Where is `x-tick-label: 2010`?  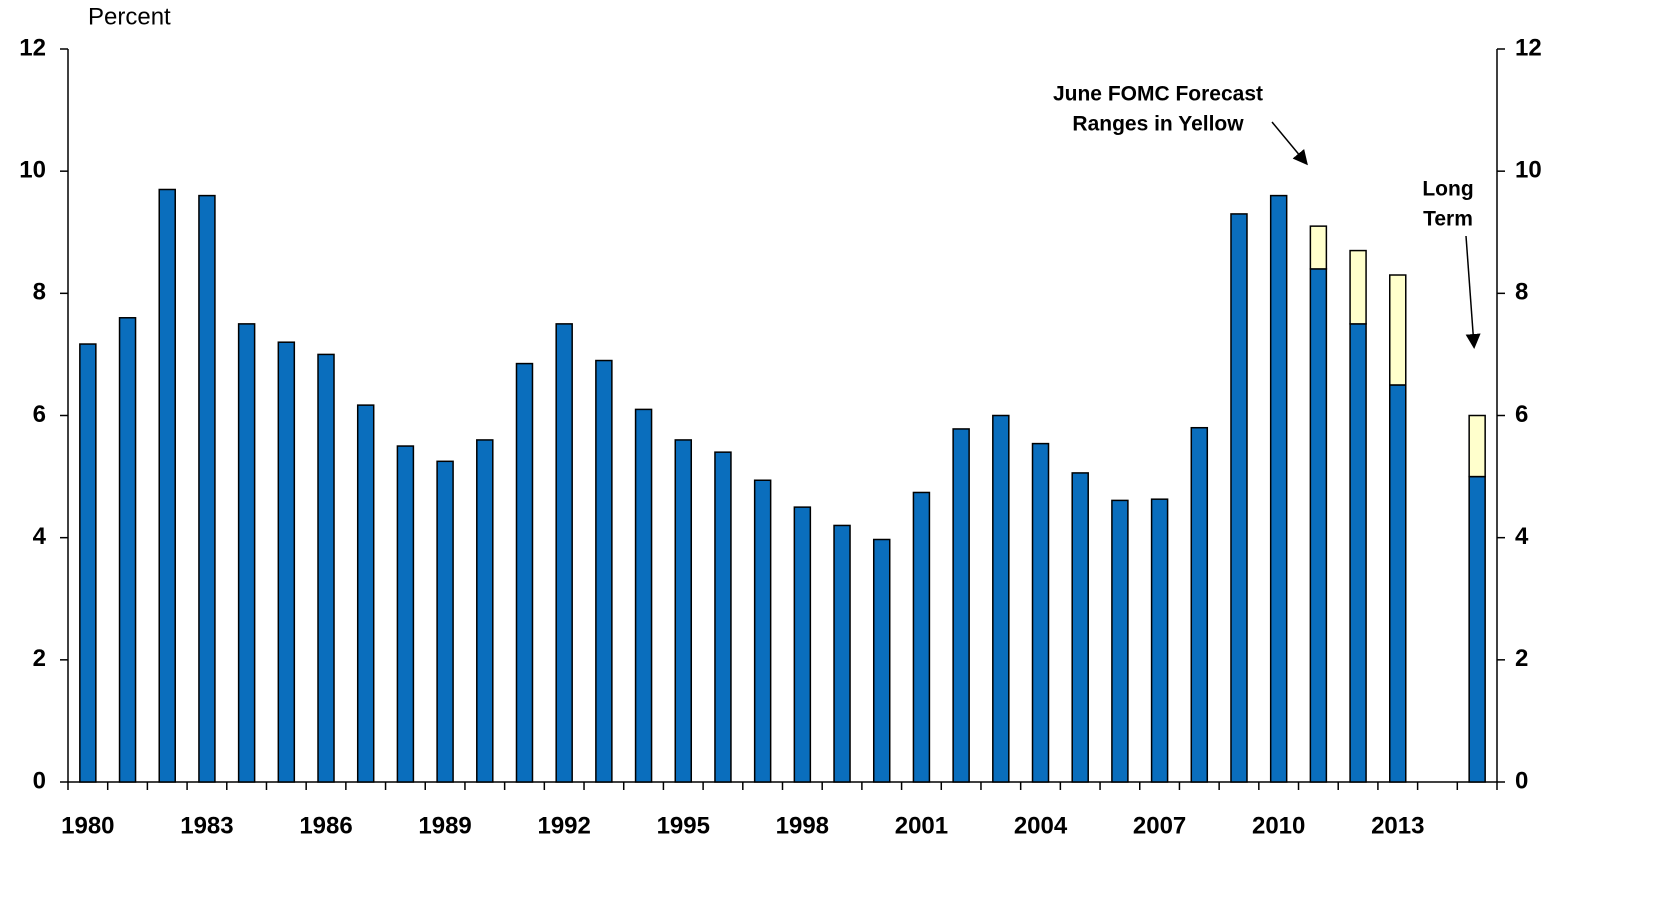
x-tick-label: 2010 is located at coordinates (1278, 825).